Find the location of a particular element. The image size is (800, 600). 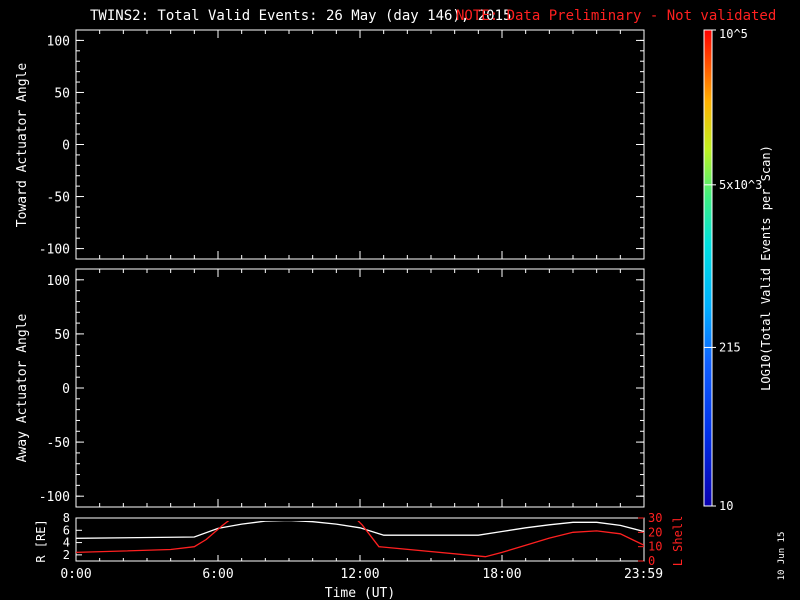

r-series-line is located at coordinates (360, 530).